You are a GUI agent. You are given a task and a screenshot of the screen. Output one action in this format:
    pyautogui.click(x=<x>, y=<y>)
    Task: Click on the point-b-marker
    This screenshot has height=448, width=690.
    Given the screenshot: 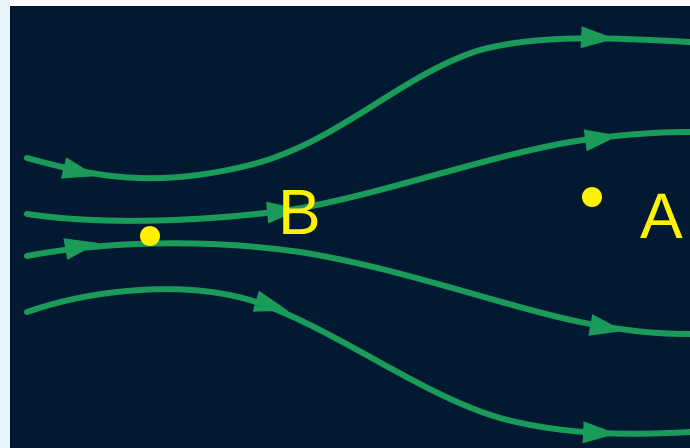 What is the action you would take?
    pyautogui.click(x=150, y=236)
    